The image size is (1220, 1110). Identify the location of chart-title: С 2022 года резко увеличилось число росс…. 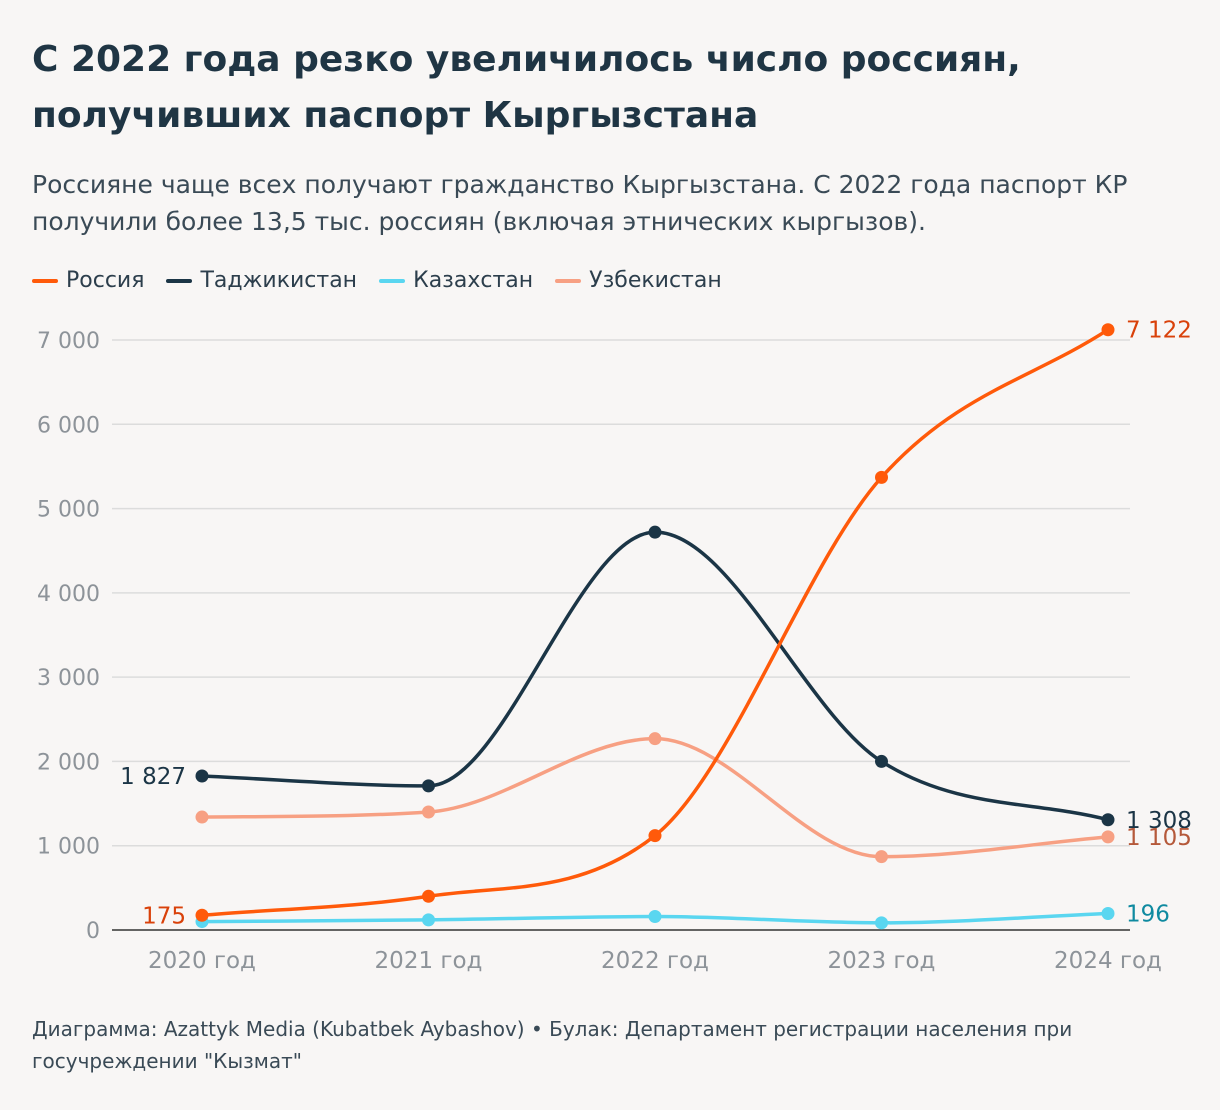
(526, 87).